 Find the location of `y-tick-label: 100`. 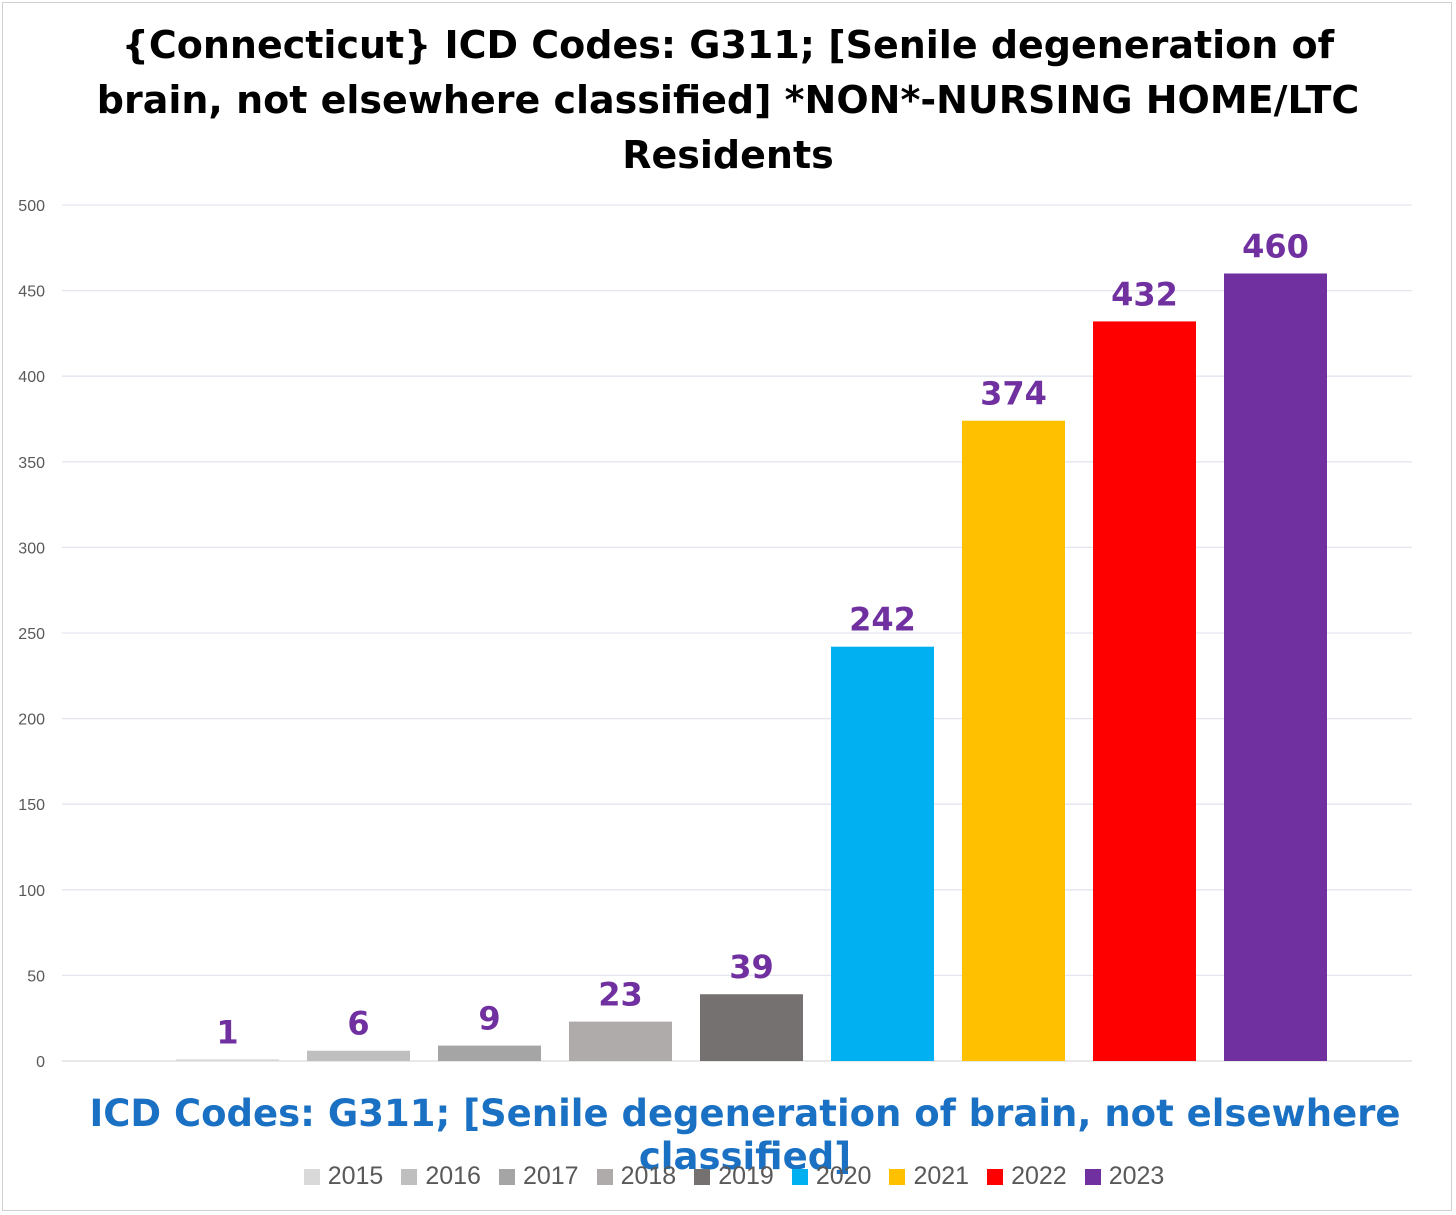

y-tick-label: 100 is located at coordinates (31, 891).